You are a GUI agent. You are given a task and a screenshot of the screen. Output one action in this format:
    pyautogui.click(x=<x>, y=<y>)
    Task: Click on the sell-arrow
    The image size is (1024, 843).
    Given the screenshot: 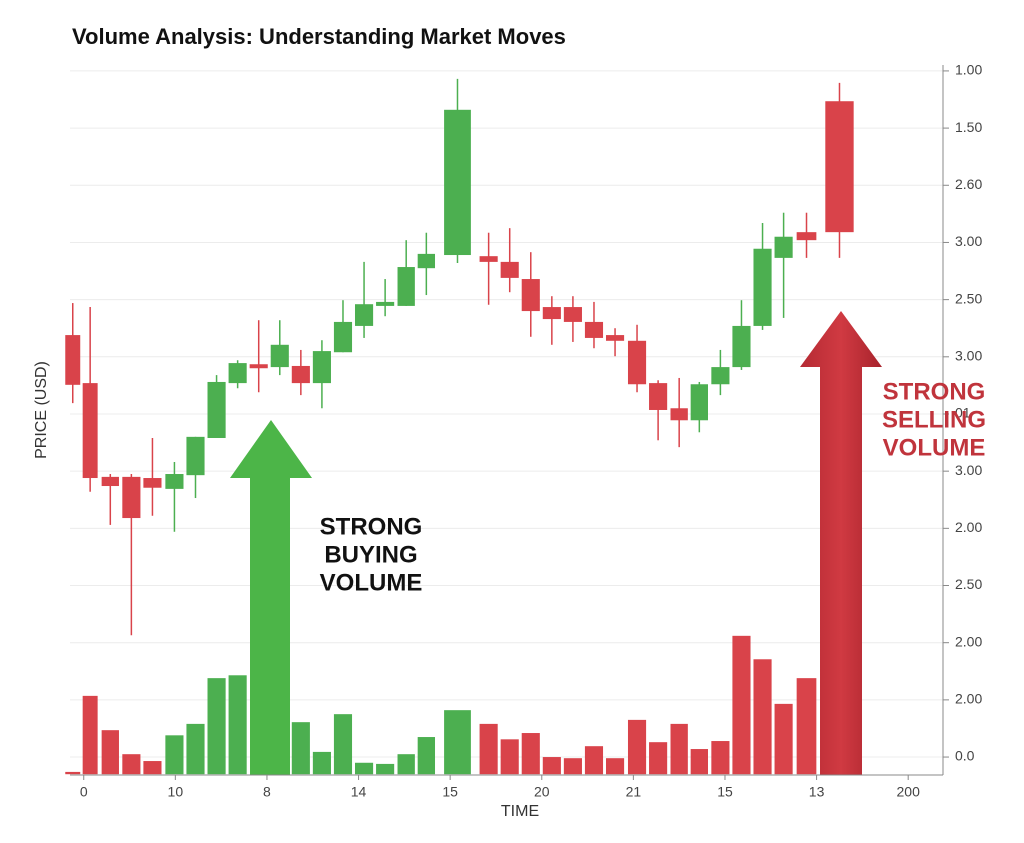 What is the action you would take?
    pyautogui.click(x=841, y=543)
    